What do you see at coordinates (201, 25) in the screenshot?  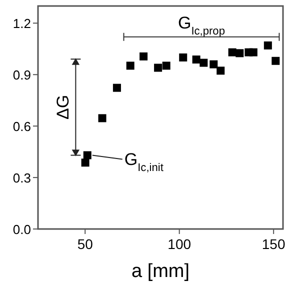 I see `annotation: G$_{Ic,prop}$` at bounding box center [201, 25].